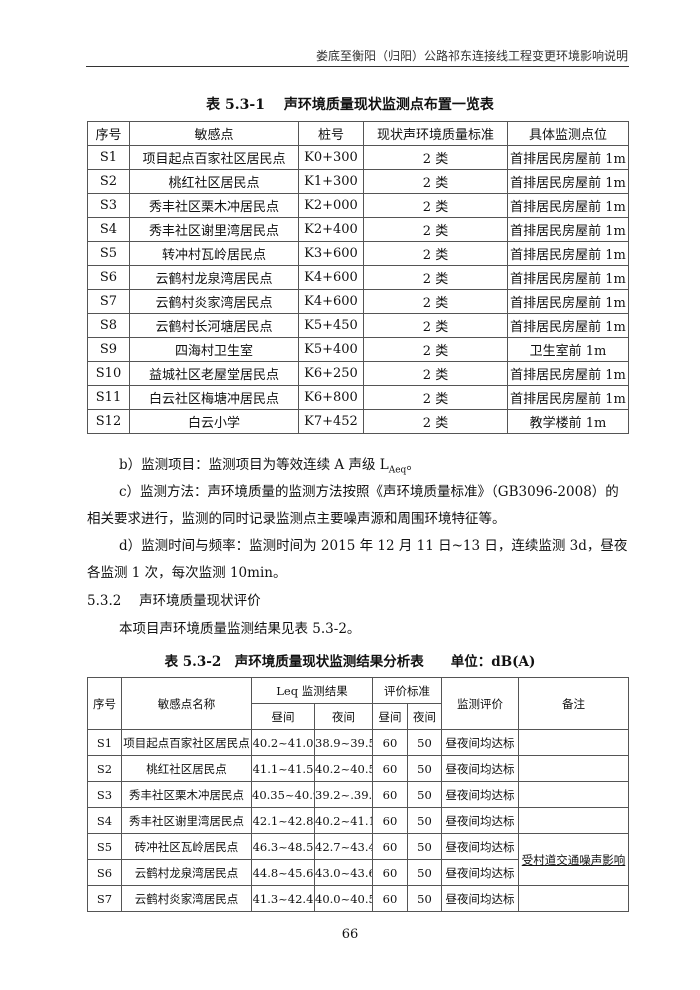  Describe the element at coordinates (331, 157) in the screenshot. I see `table-cell: K0+300` at that location.